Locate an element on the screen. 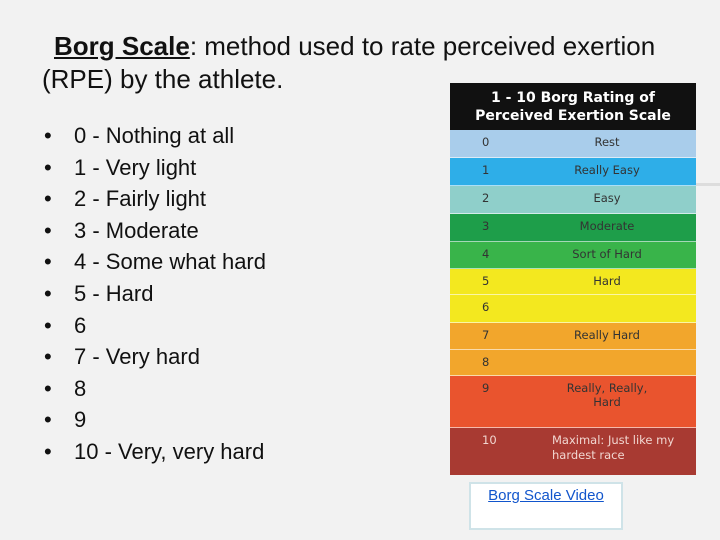  scale-row-10: 10 Maximal: Just like my hardest race is located at coordinates (573, 451).